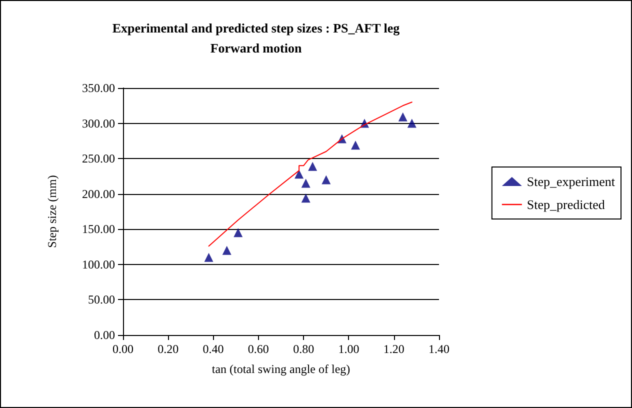 This screenshot has height=408, width=632. Describe the element at coordinates (123, 349) in the screenshot. I see `x-tick-label: 0.00` at that location.